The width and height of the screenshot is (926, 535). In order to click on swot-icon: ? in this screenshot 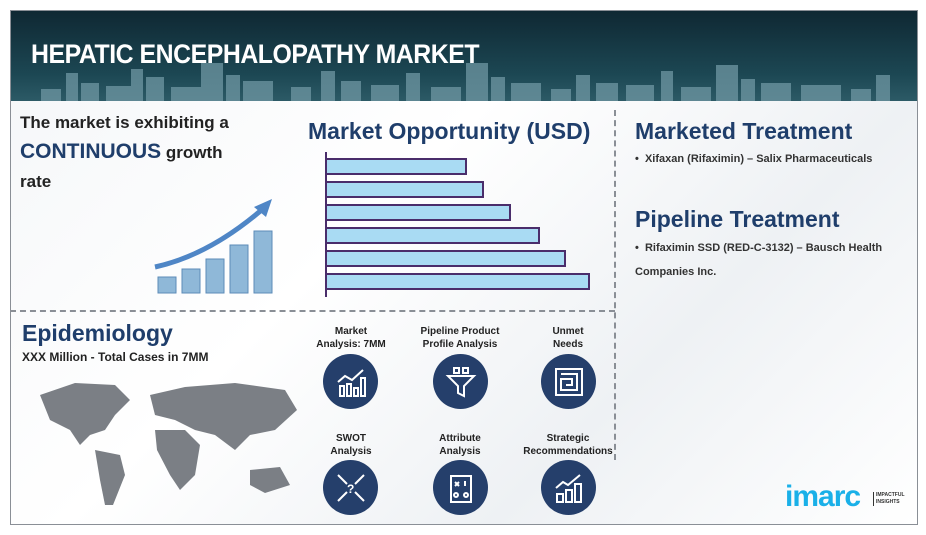, I will do `click(350, 487)`.